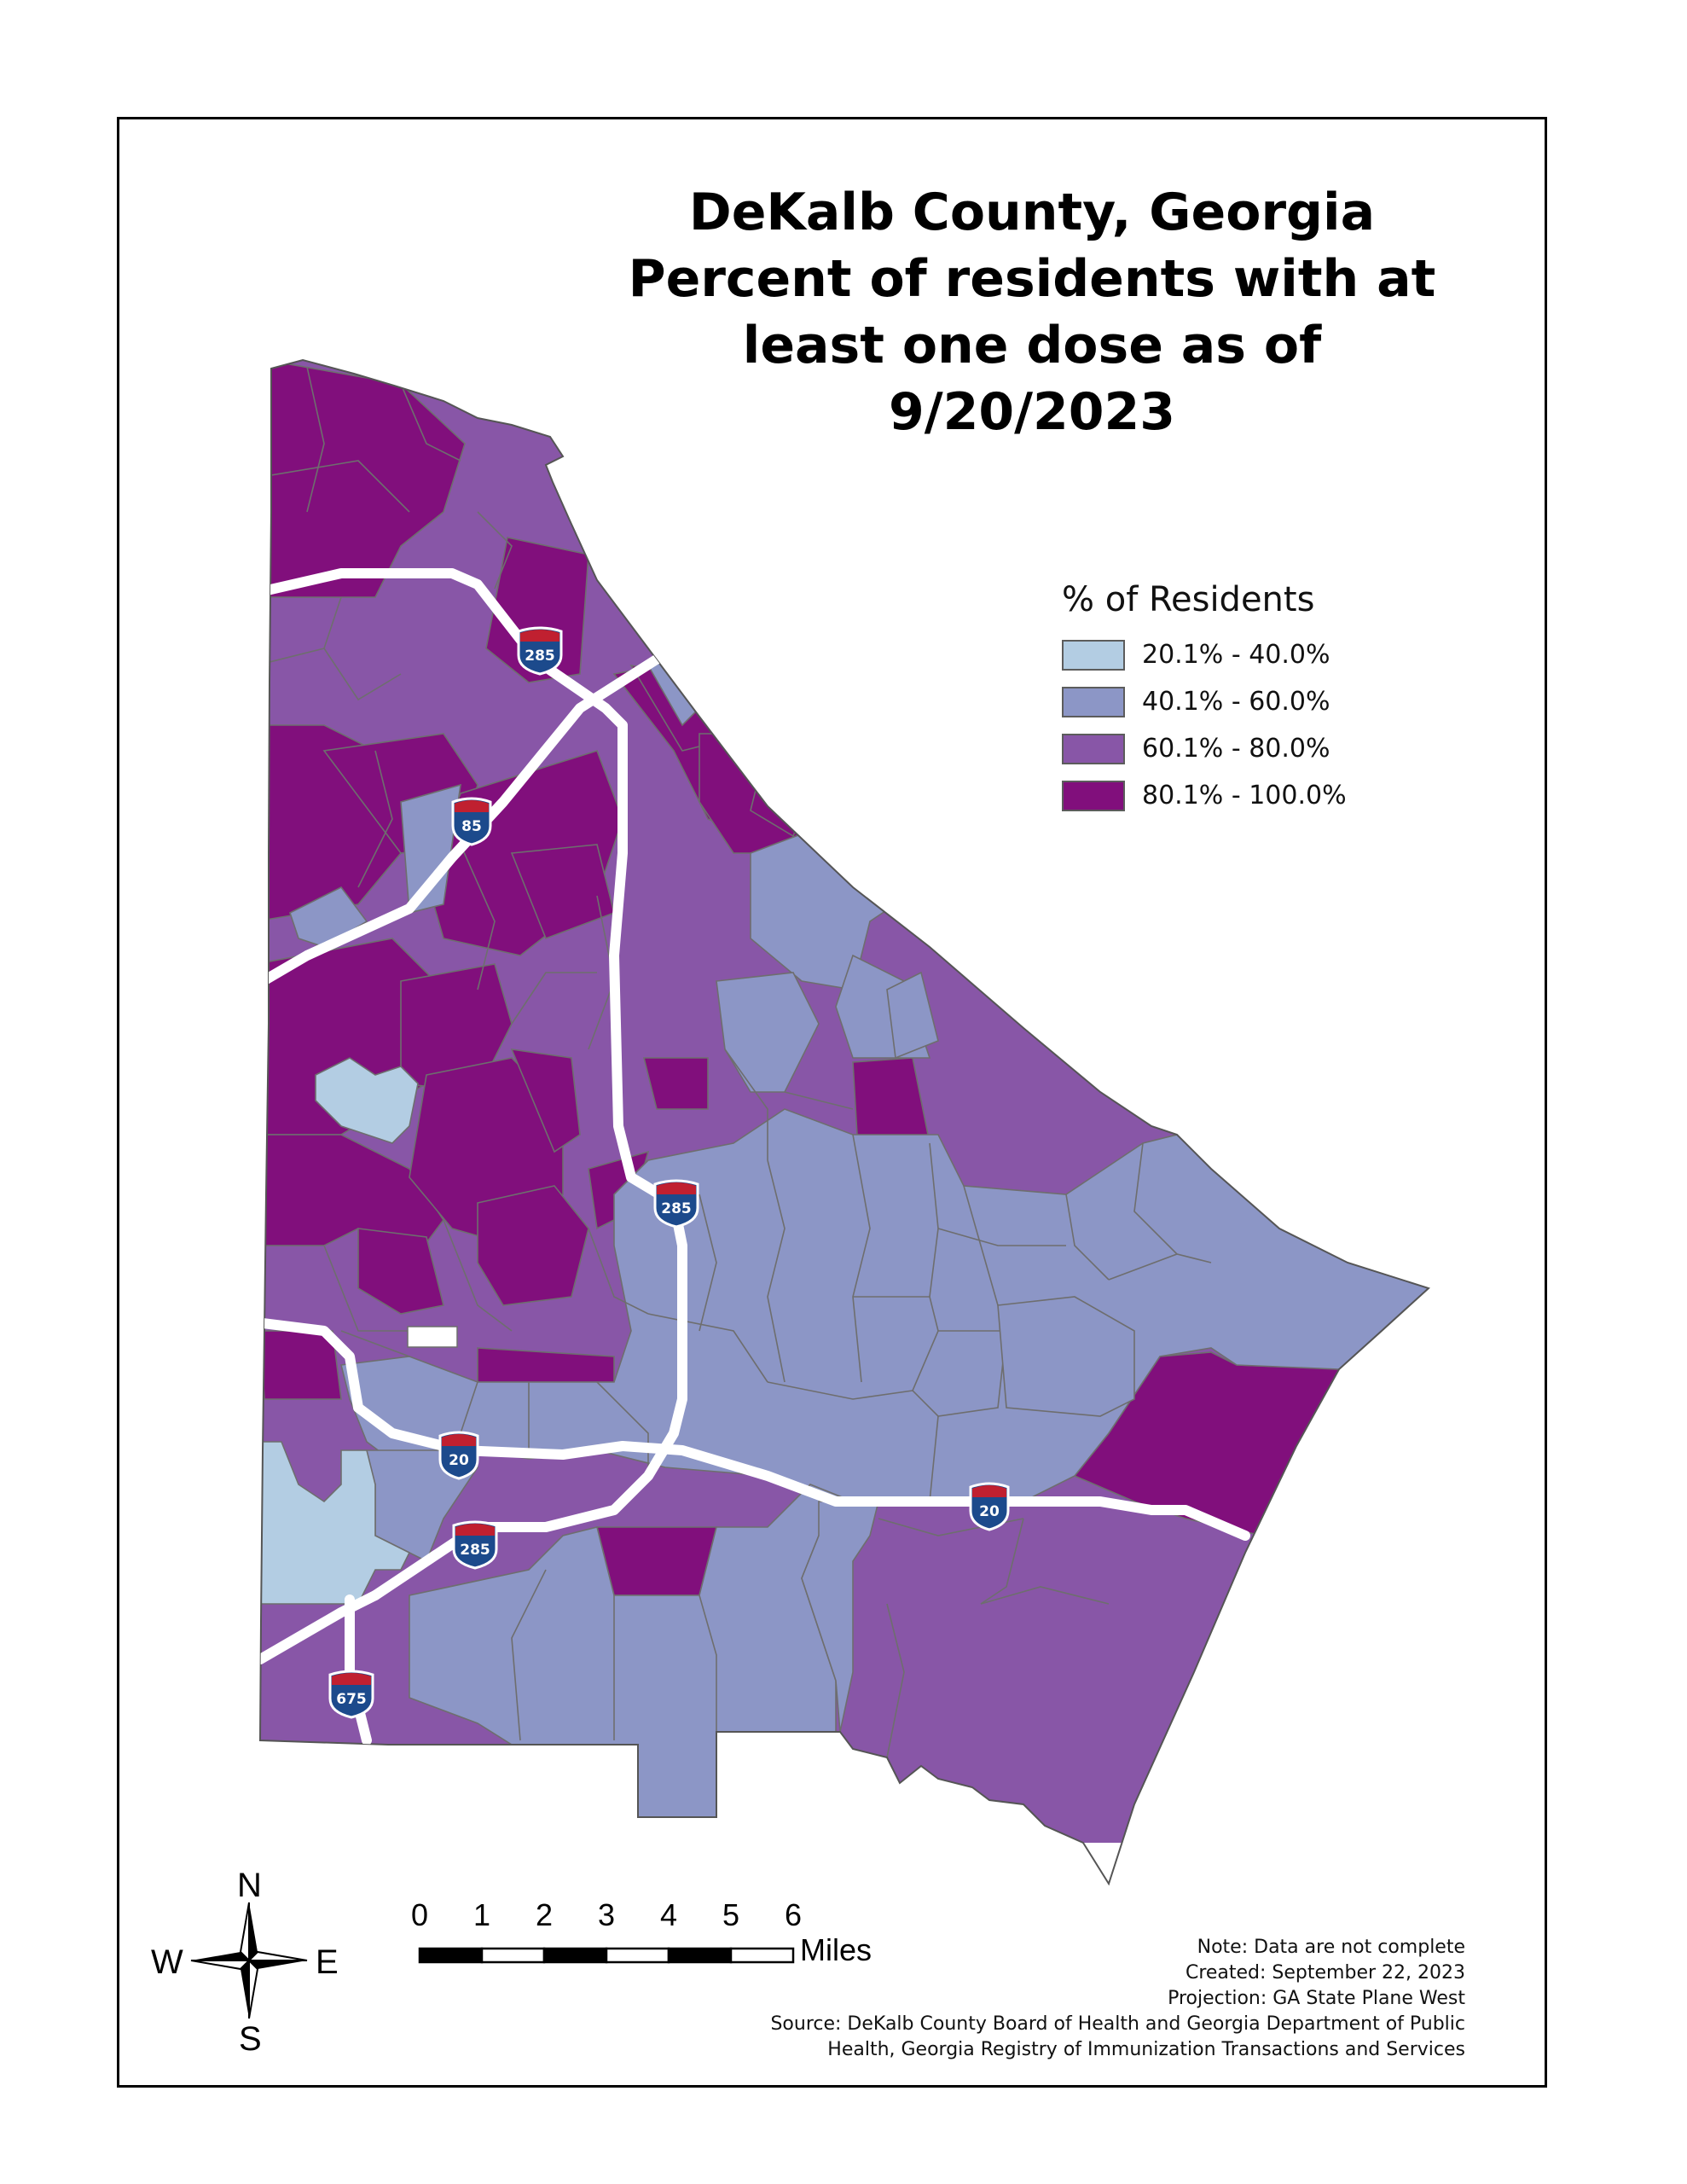  What do you see at coordinates (1032, 279) in the screenshot?
I see `title-line-2: Percent of residents with at` at bounding box center [1032, 279].